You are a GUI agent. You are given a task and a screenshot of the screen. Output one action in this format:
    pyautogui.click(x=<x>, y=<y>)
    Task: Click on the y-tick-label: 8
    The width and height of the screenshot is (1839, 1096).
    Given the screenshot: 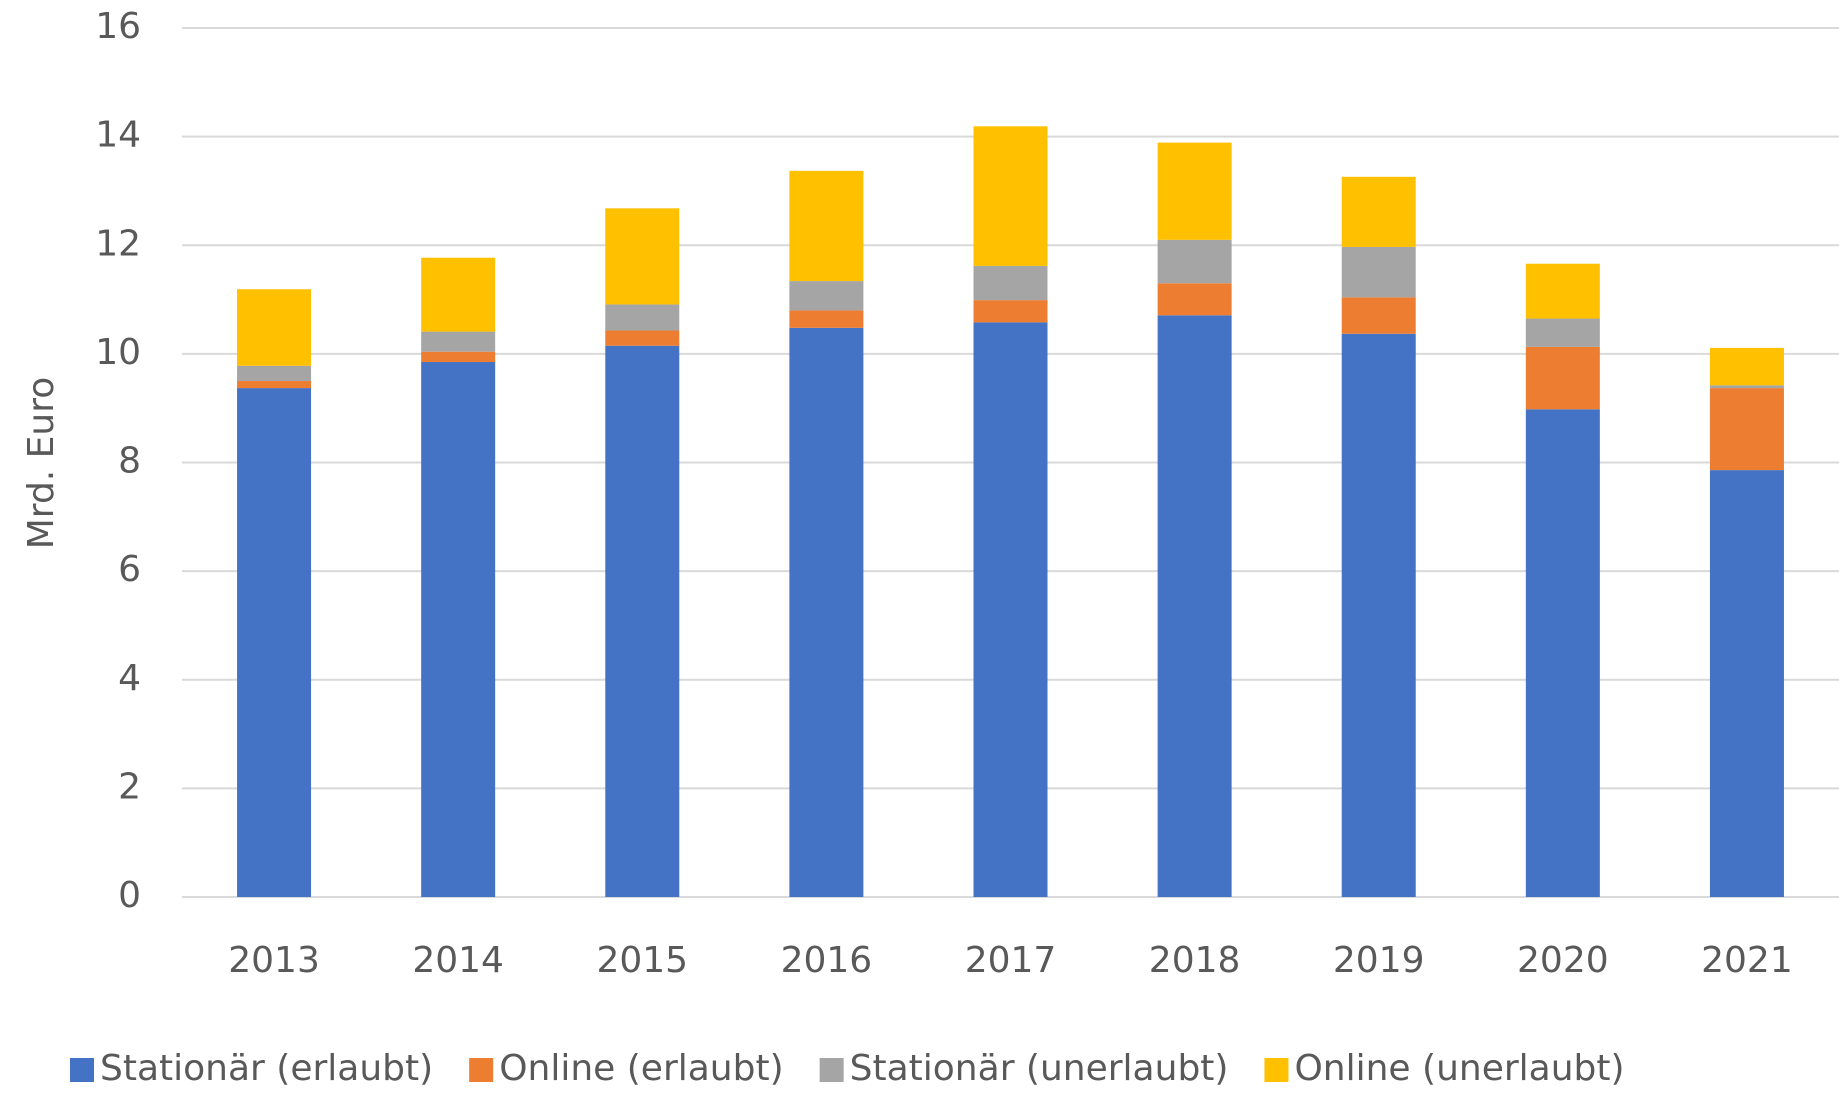 What is the action you would take?
    pyautogui.click(x=129, y=461)
    